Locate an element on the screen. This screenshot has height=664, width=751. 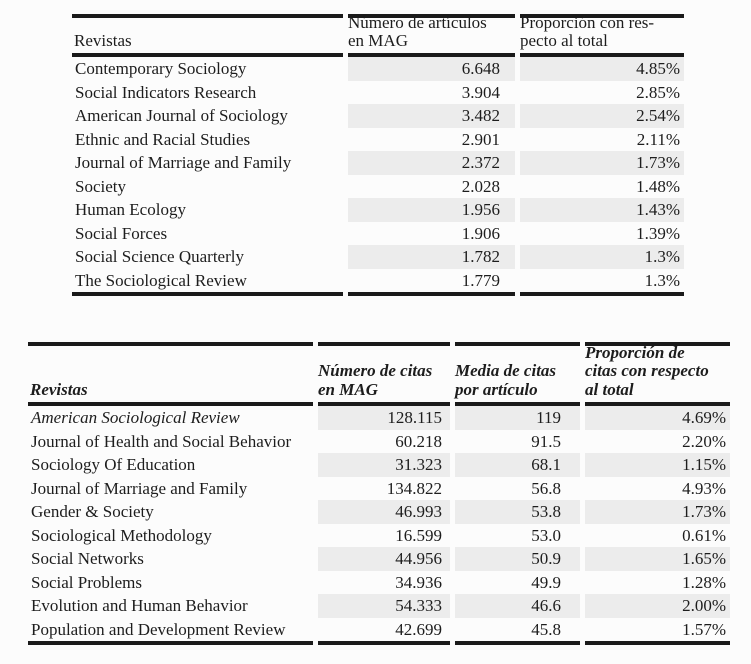
proportion-cell: 1.43% is located at coordinates (602, 210).